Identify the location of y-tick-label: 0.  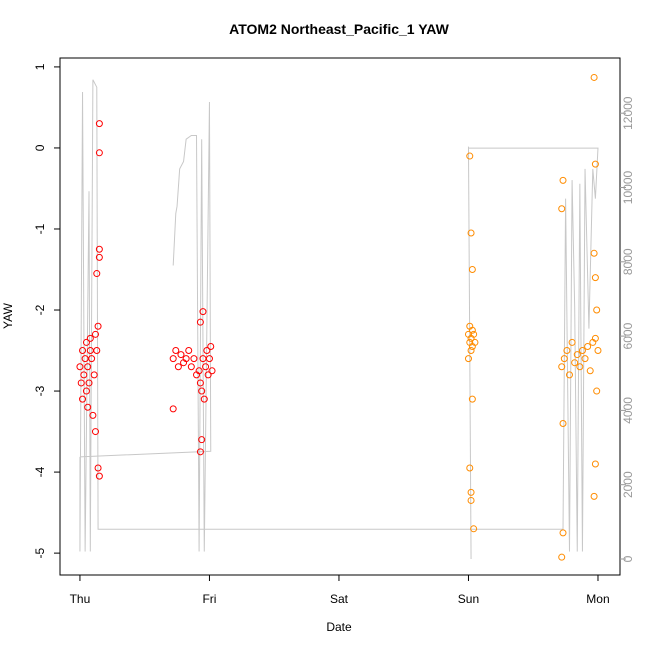
(40, 147).